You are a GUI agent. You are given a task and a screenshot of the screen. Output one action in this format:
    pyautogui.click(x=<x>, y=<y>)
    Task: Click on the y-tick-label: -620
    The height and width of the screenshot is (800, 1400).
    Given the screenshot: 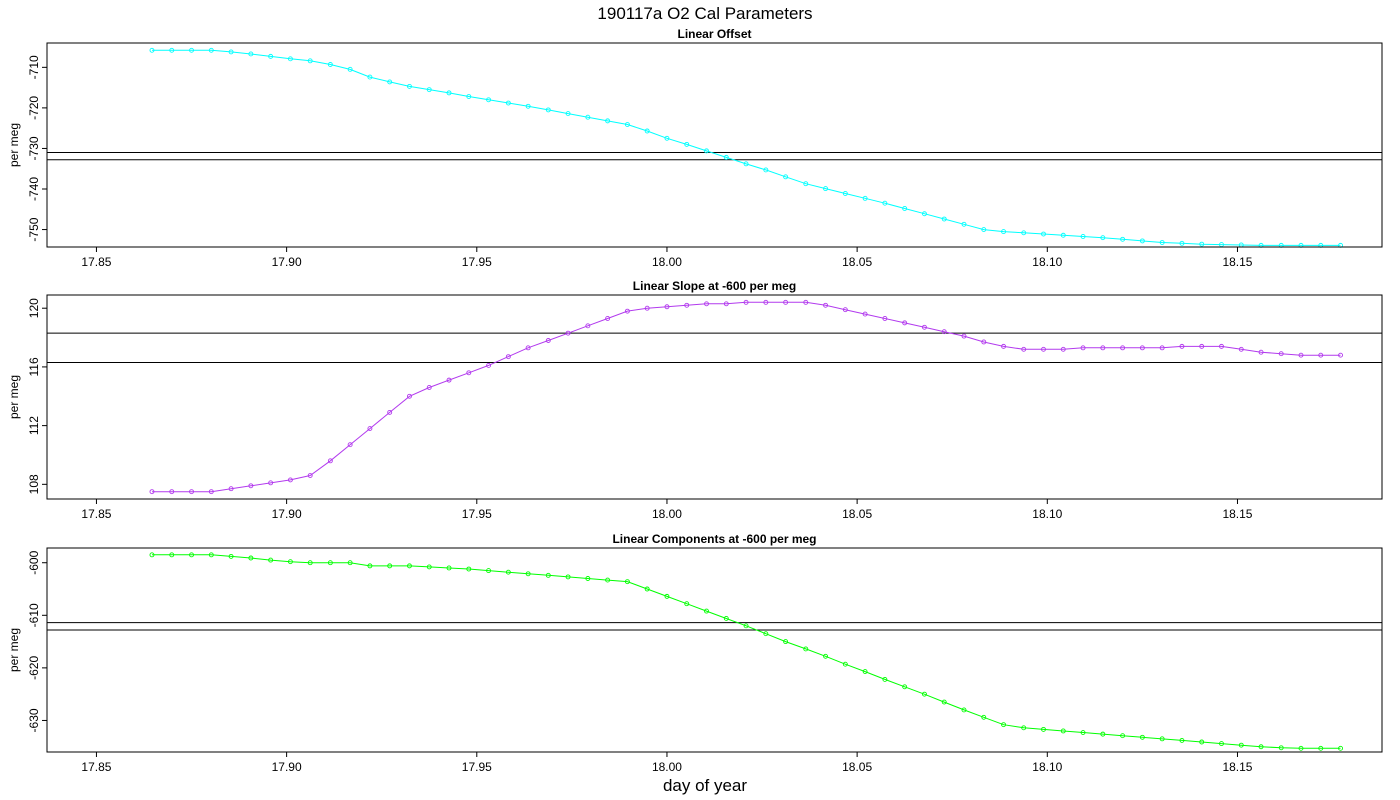 What is the action you would take?
    pyautogui.click(x=34, y=668)
    